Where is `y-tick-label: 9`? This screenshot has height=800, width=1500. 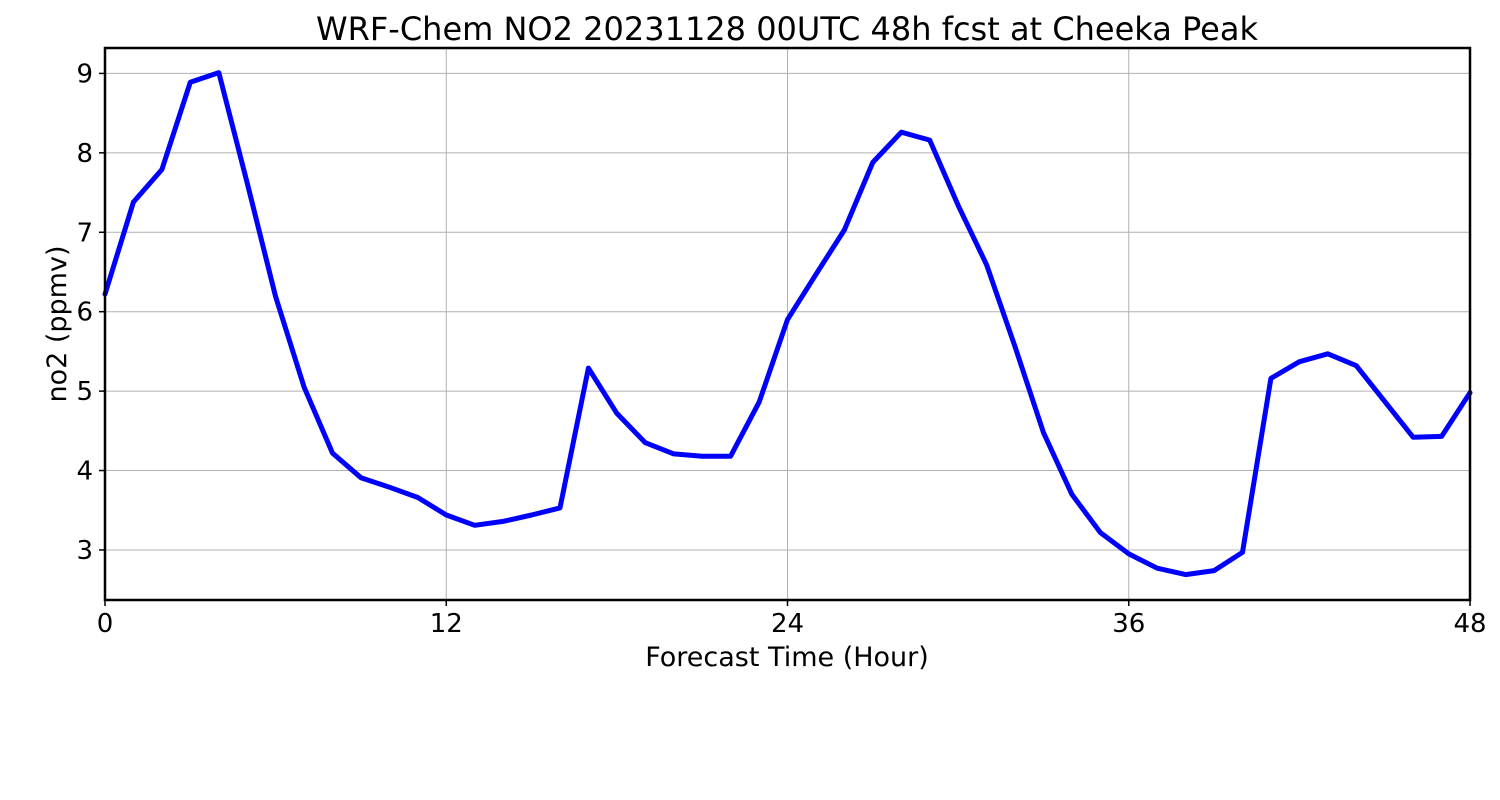 y-tick-label: 9 is located at coordinates (84, 74).